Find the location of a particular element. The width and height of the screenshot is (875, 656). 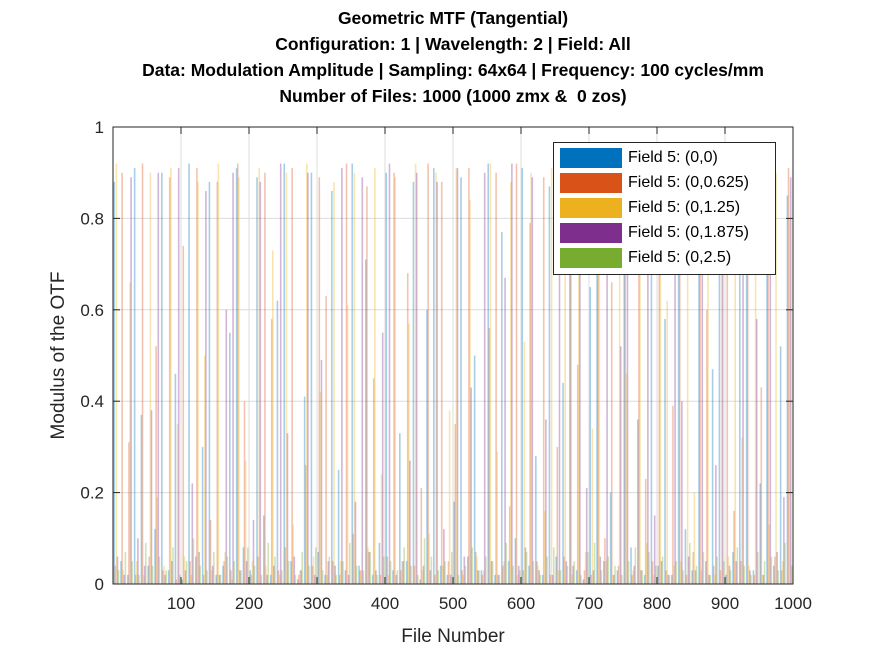

legend-item: Field 5: (0,0) is located at coordinates (639, 158).